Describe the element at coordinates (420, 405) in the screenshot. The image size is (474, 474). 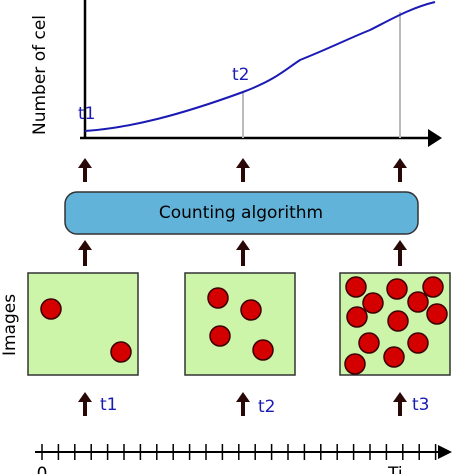
I see `time-label: t3` at that location.